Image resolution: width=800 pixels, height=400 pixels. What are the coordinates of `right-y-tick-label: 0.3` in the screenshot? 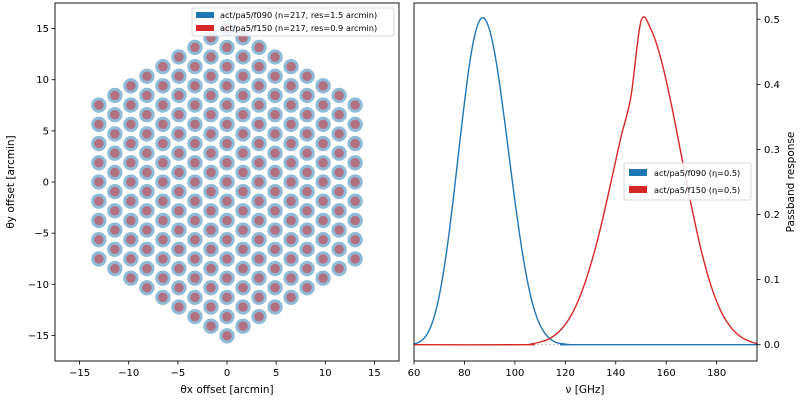 It's located at (772, 150).